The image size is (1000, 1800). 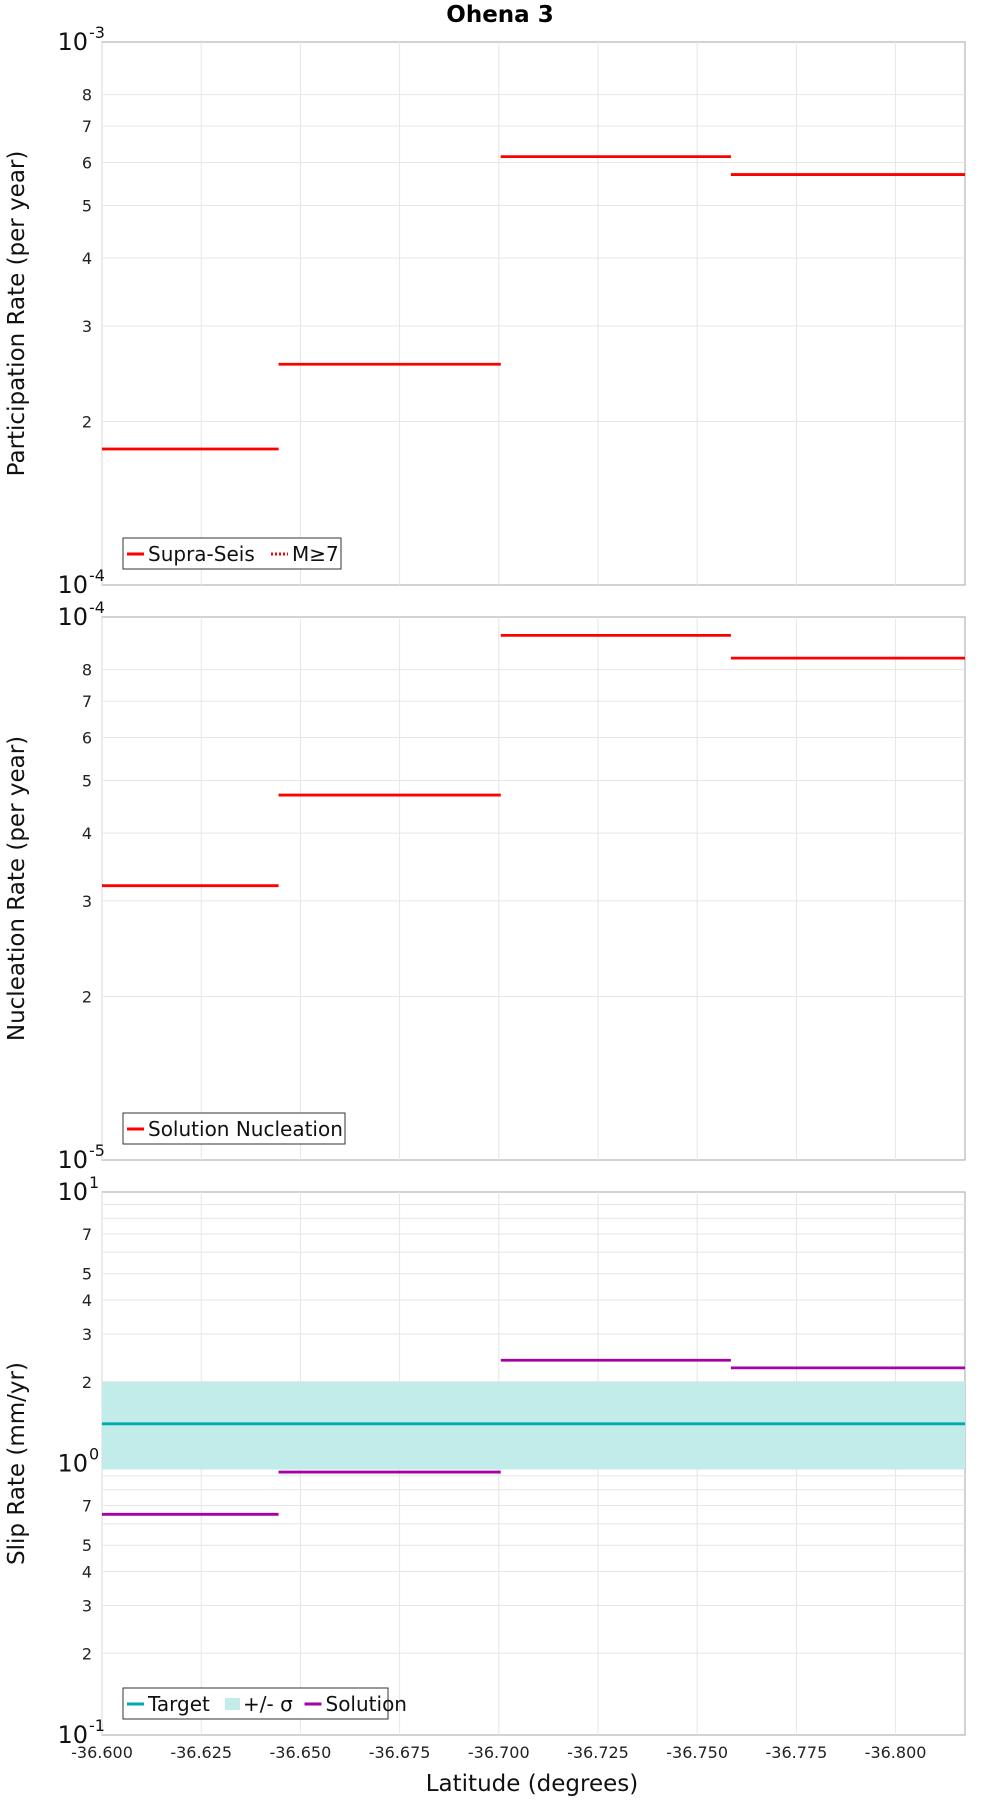 What do you see at coordinates (17, 888) in the screenshot?
I see `y-axis-label-2: Nucleation Rate (per year)` at bounding box center [17, 888].